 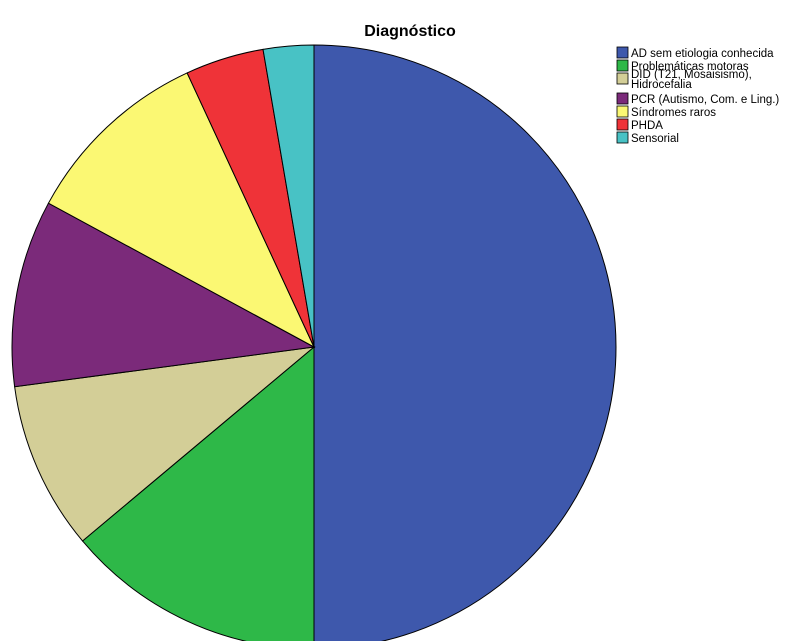 I want to click on legend-label-2: Problemáticas motoras, so click(x=690, y=67).